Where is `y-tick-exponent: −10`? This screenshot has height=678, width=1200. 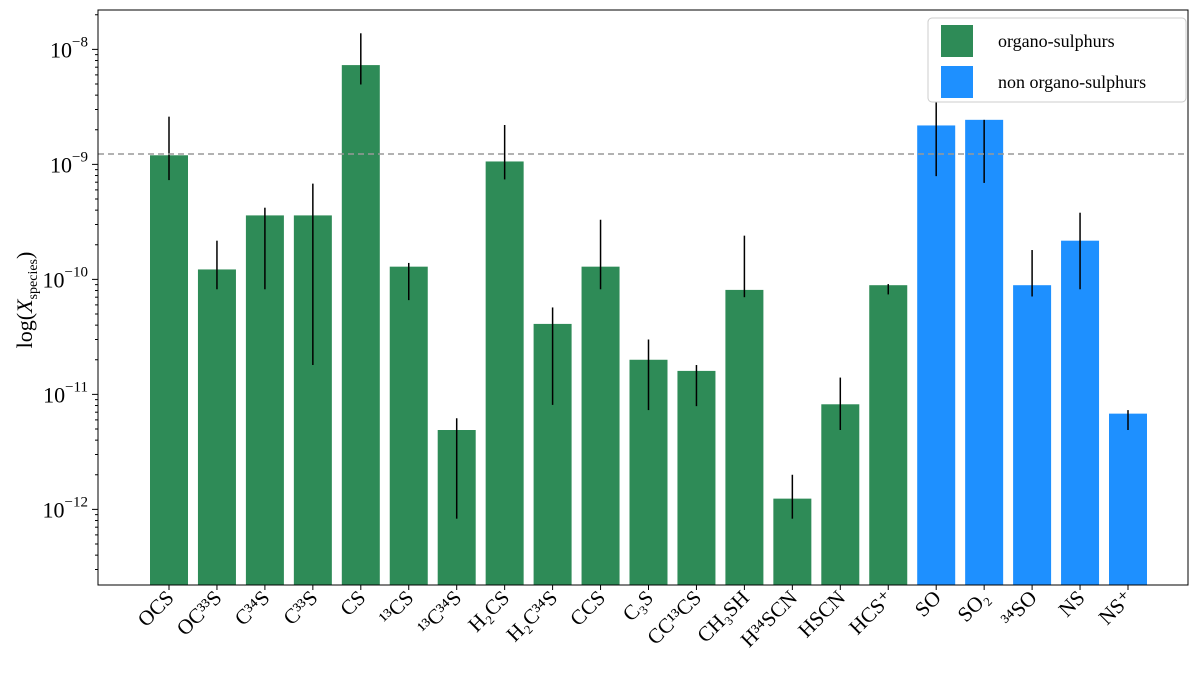 y-tick-exponent: −10 is located at coordinates (76, 272).